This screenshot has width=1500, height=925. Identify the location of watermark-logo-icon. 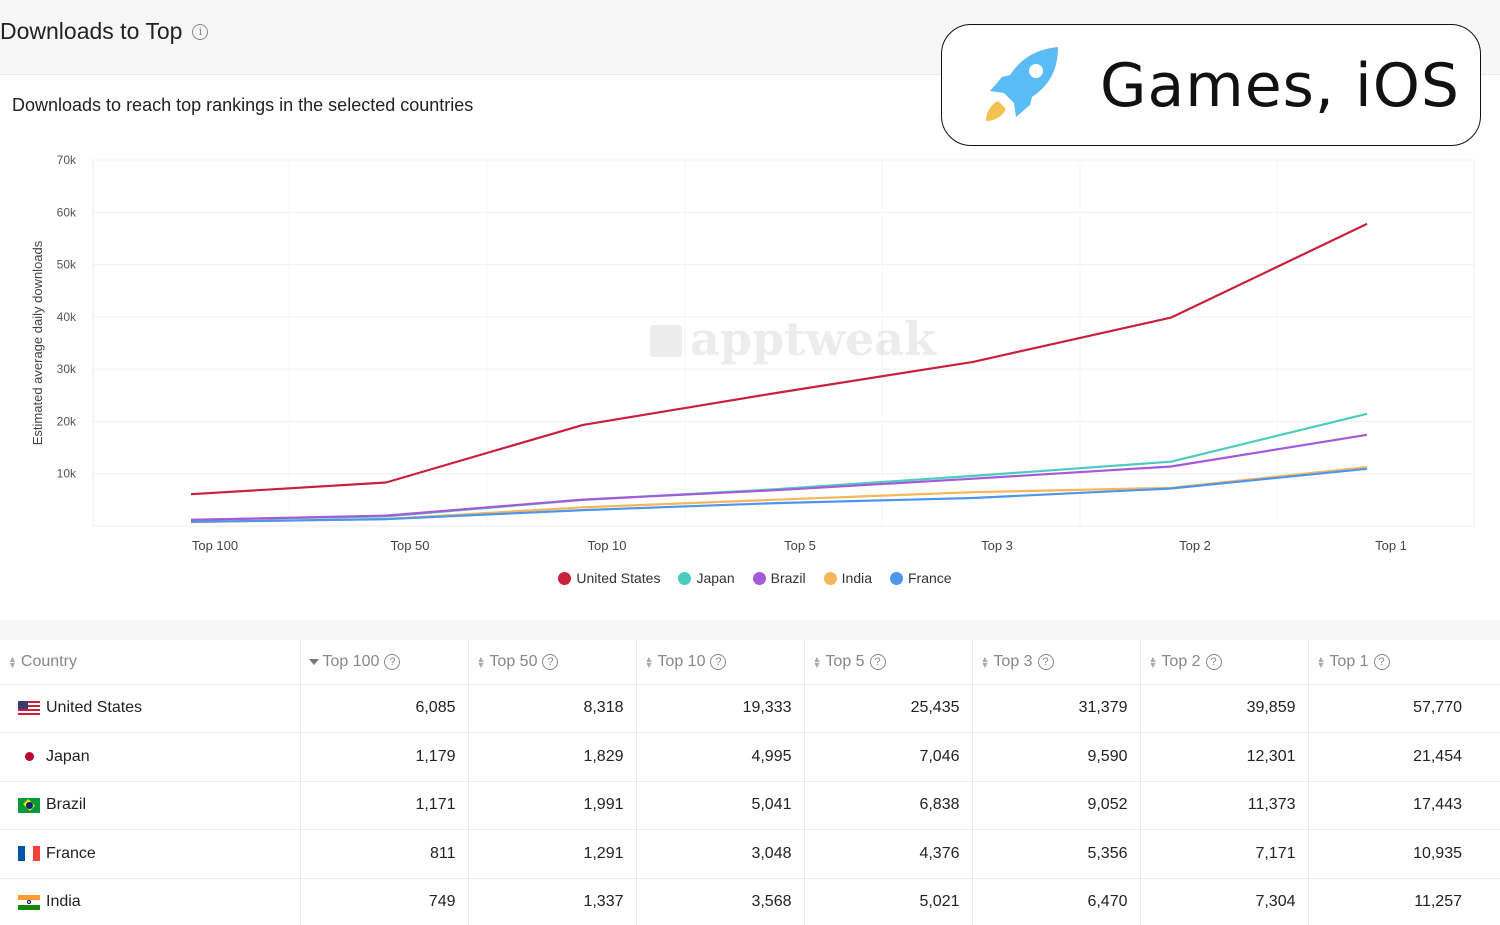
(666, 341).